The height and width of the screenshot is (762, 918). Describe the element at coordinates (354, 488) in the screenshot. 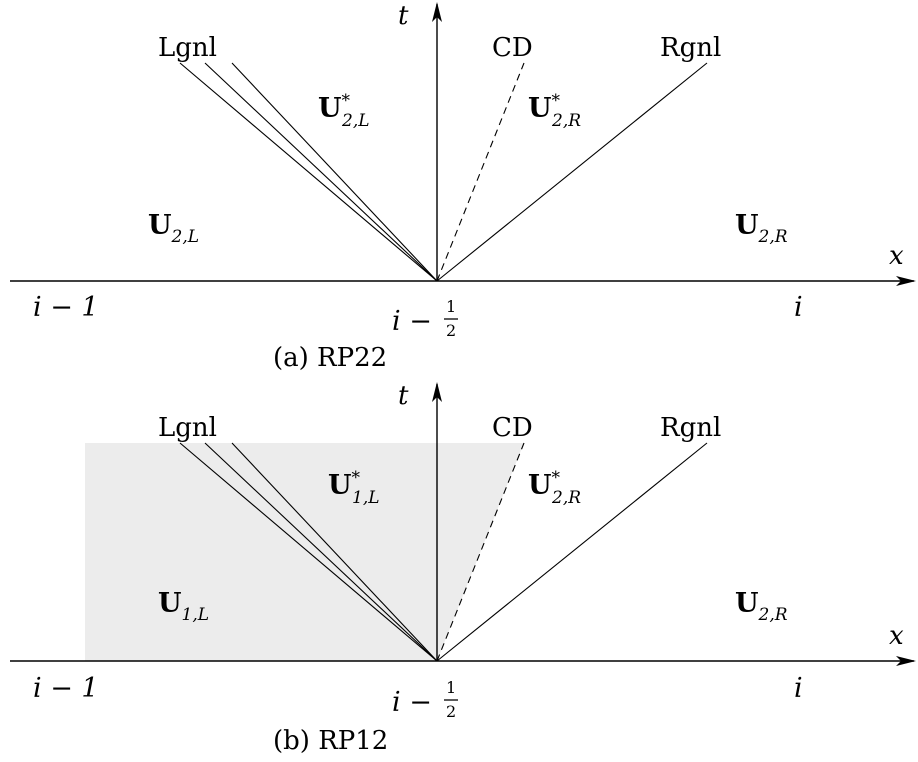

I see `state-left-star: U* 1,L` at that location.